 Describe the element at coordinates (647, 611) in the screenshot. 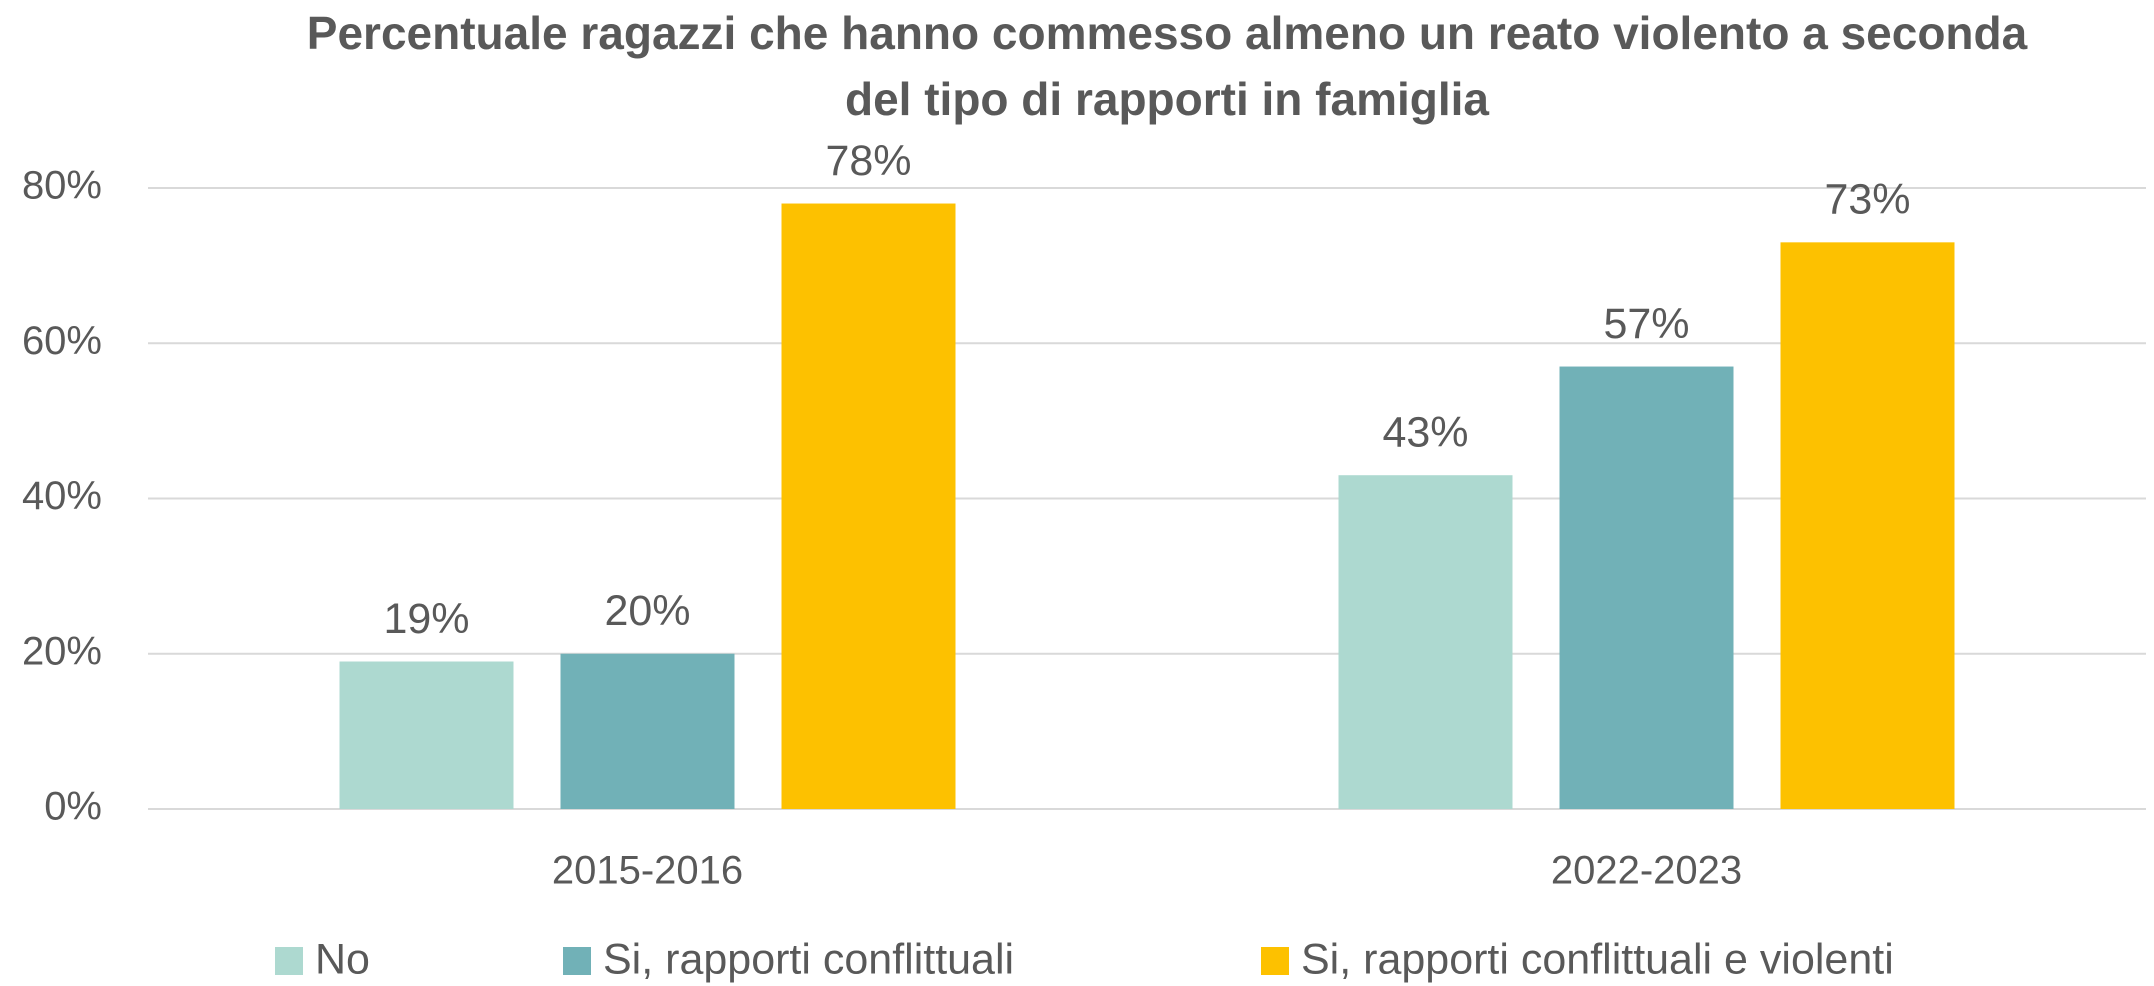

I see `value-label: 20%` at that location.